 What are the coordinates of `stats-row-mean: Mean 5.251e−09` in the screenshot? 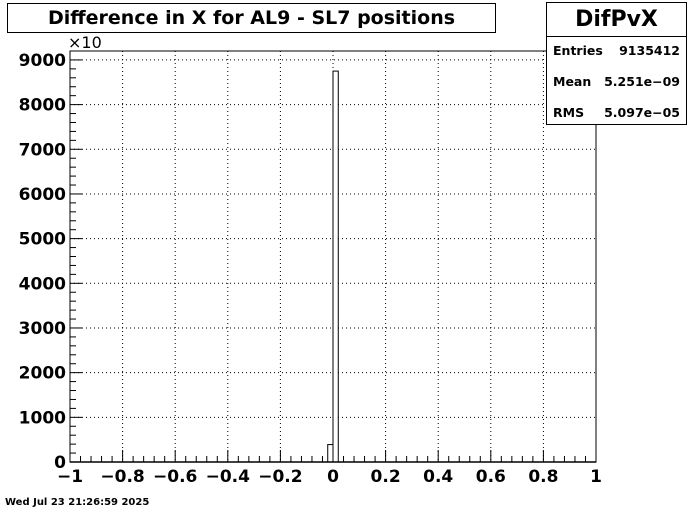 It's located at (616, 81).